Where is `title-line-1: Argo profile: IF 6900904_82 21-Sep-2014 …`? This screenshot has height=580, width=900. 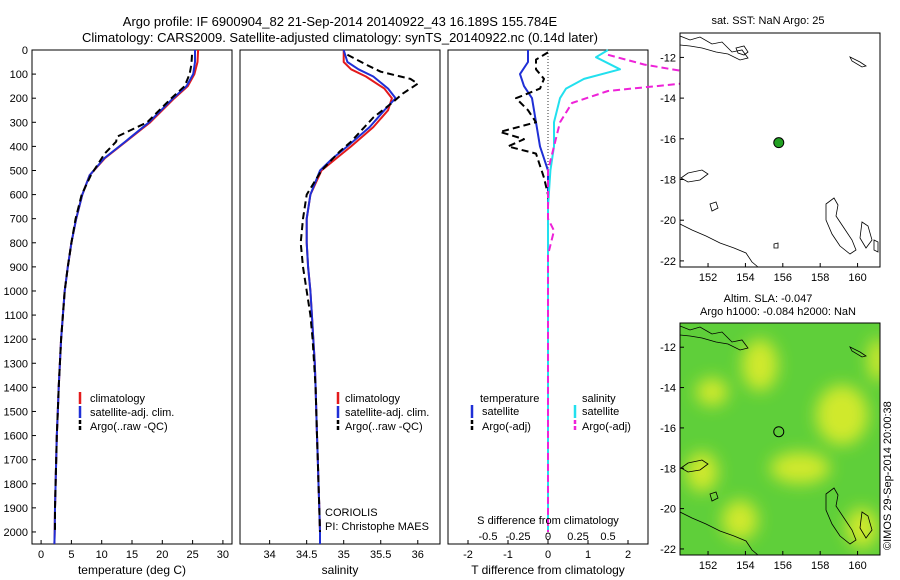 title-line-1: Argo profile: IF 6900904_82 21-Sep-2014 … is located at coordinates (340, 21).